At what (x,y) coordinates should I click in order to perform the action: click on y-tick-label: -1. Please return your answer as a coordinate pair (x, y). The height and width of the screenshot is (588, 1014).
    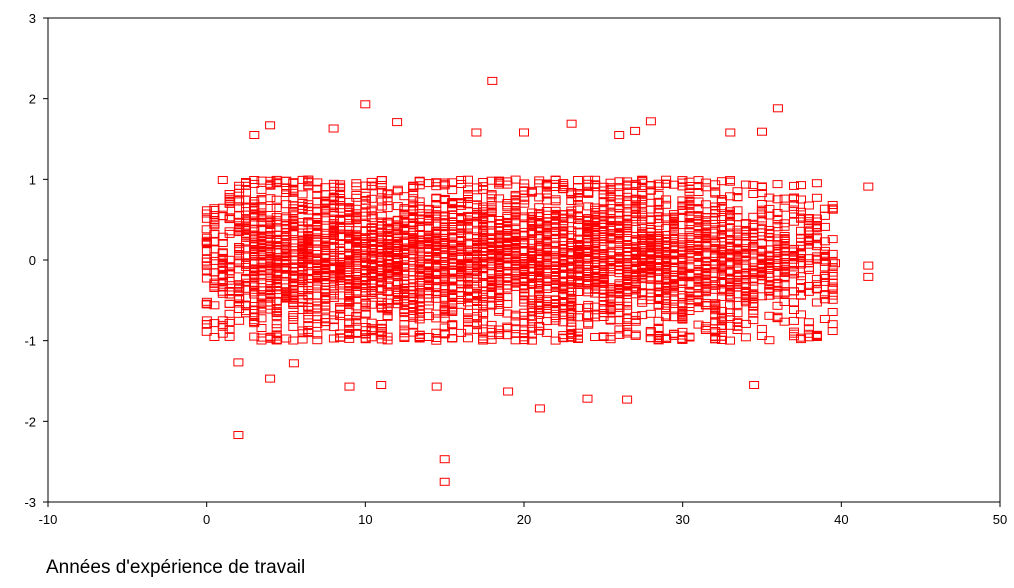
    Looking at the image, I should click on (30, 341).